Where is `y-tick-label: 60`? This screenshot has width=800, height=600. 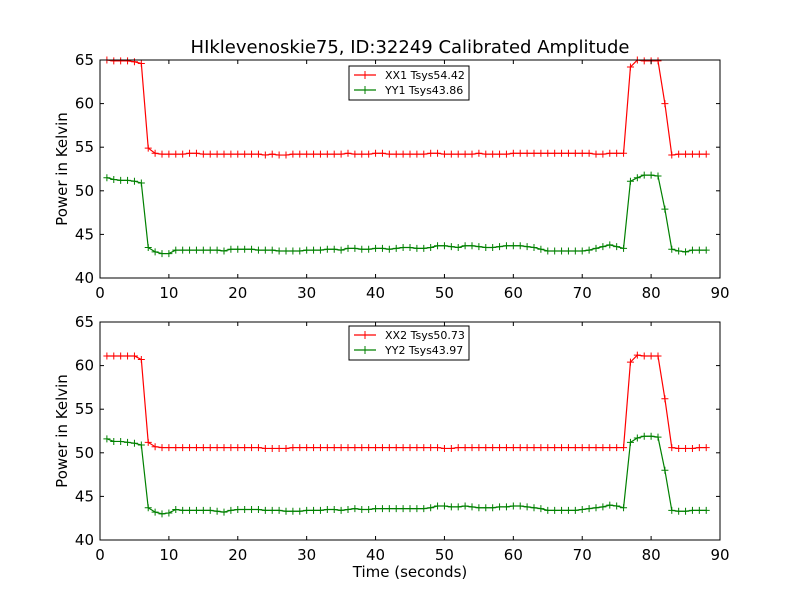 y-tick-label: 60 is located at coordinates (84, 104).